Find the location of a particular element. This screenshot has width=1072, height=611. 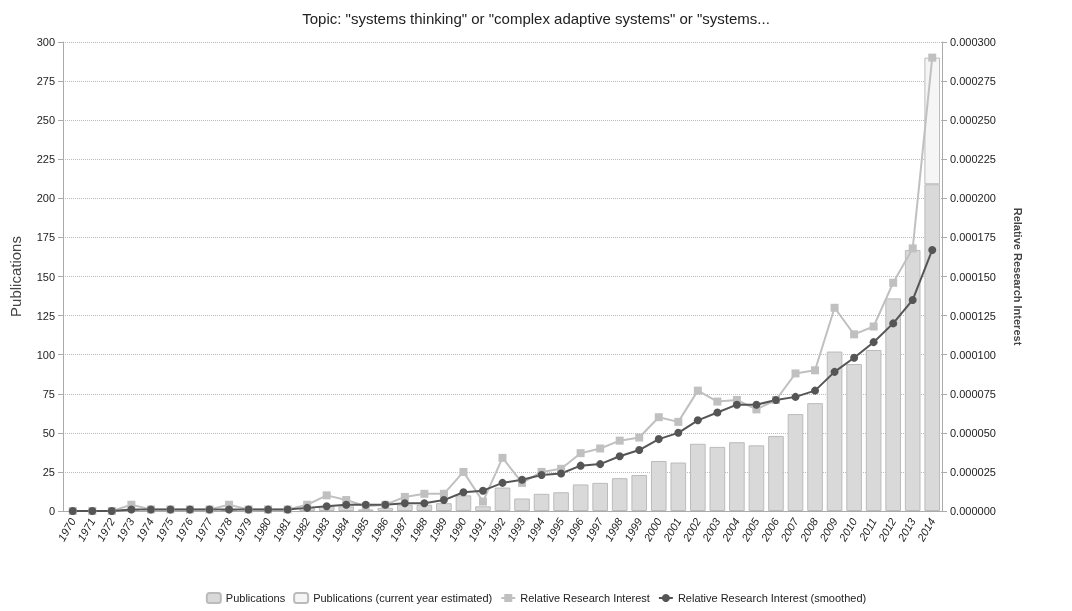

y2-tick-label: 0.000050 is located at coordinates (973, 432).